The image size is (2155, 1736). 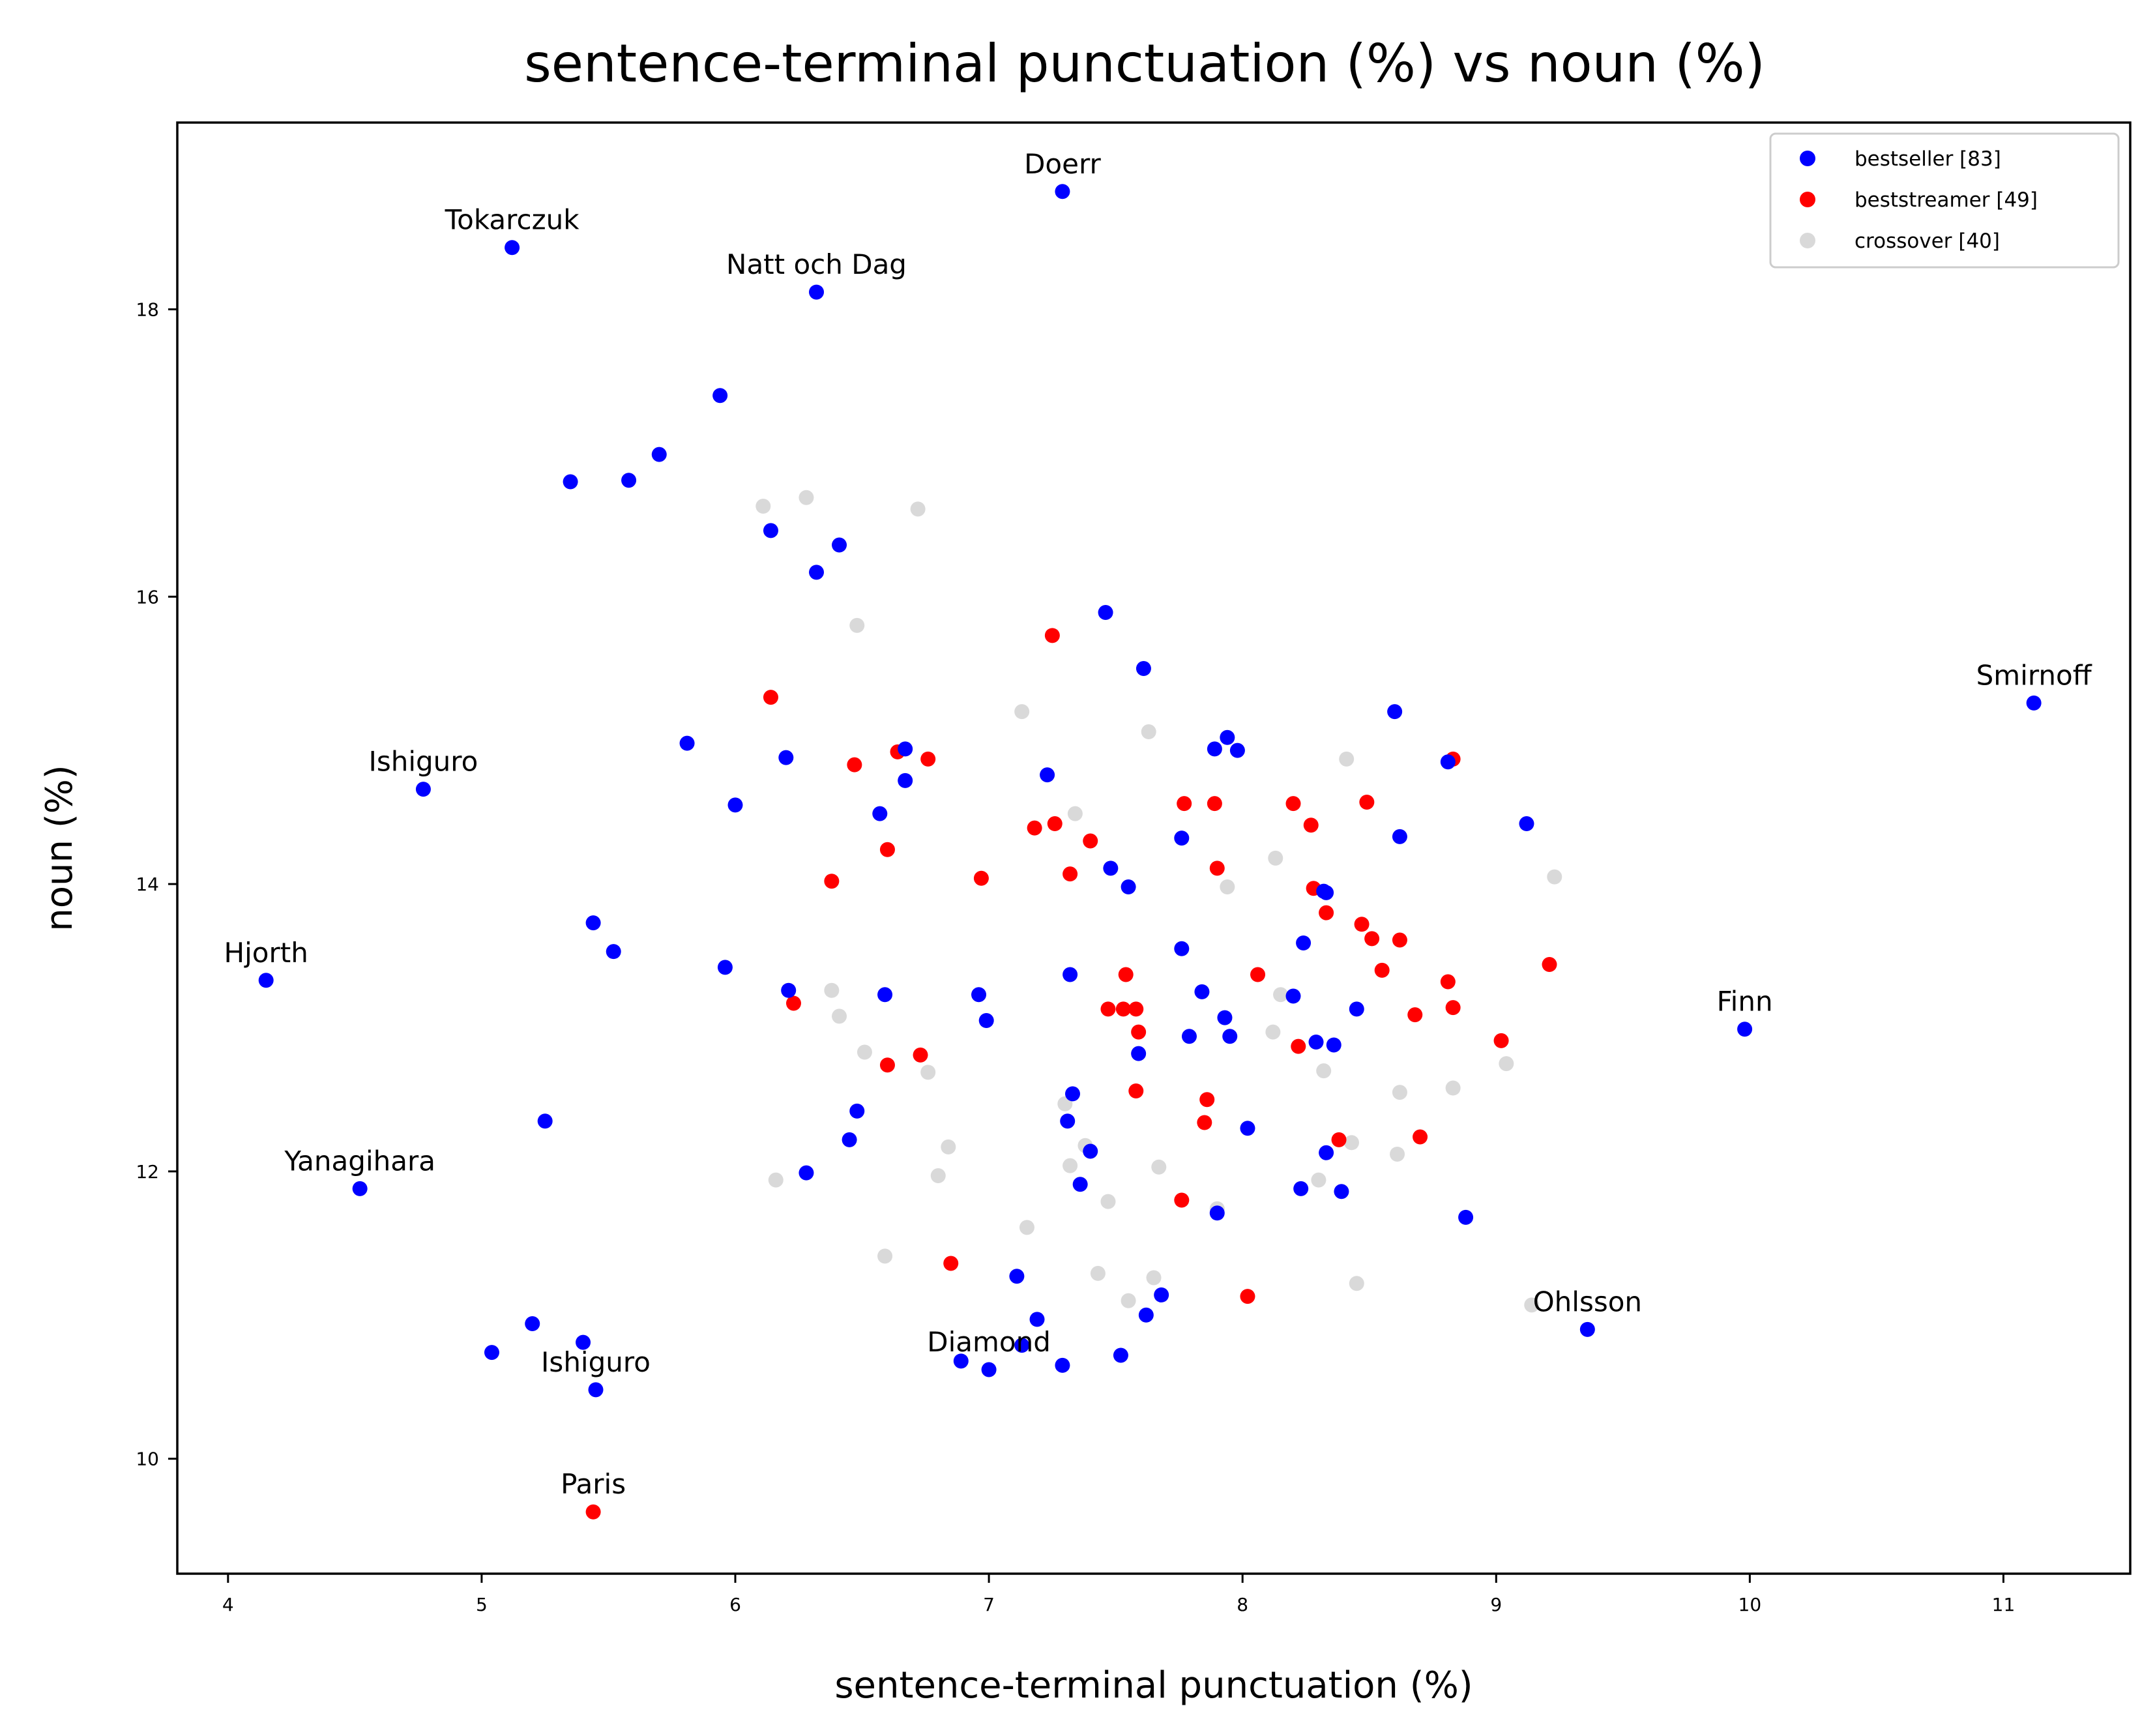 I want to click on x-tick-label: 4, so click(x=228, y=1604).